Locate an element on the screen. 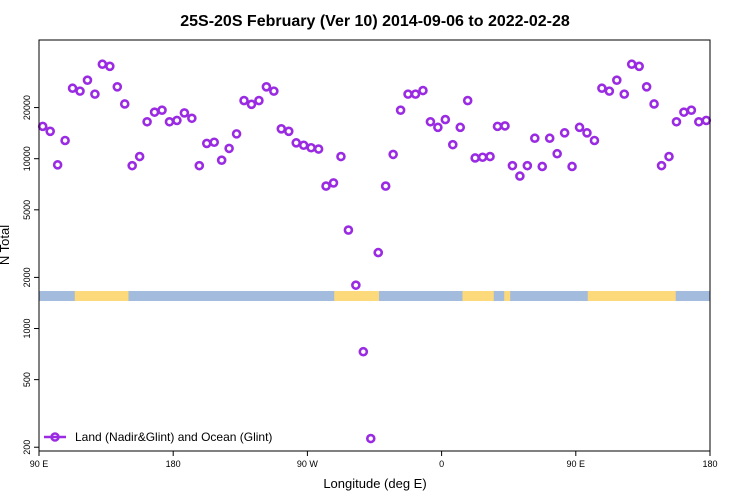 Image resolution: width=750 pixels, height=500 pixels. legend-label: Land (Nadir&Glint) and Ocean (Glint) is located at coordinates (173, 437).